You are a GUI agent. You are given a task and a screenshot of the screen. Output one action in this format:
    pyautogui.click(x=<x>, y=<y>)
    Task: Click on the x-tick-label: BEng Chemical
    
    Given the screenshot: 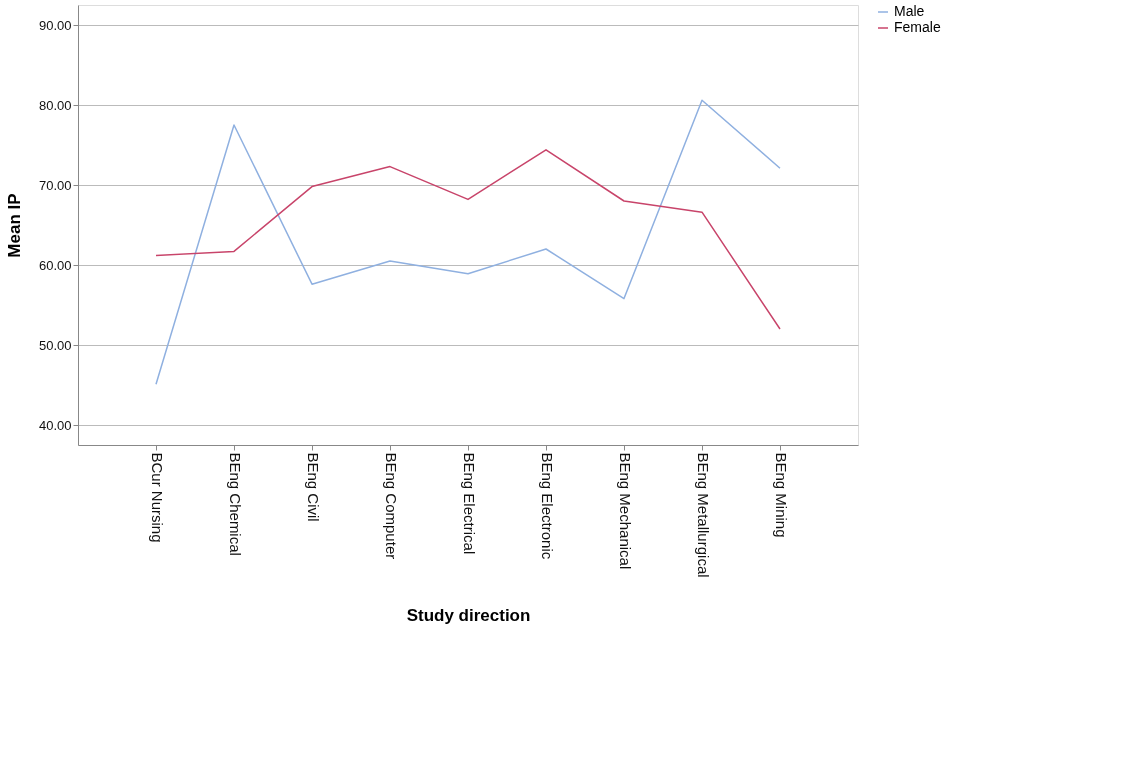 What is the action you would take?
    pyautogui.click(x=235, y=504)
    